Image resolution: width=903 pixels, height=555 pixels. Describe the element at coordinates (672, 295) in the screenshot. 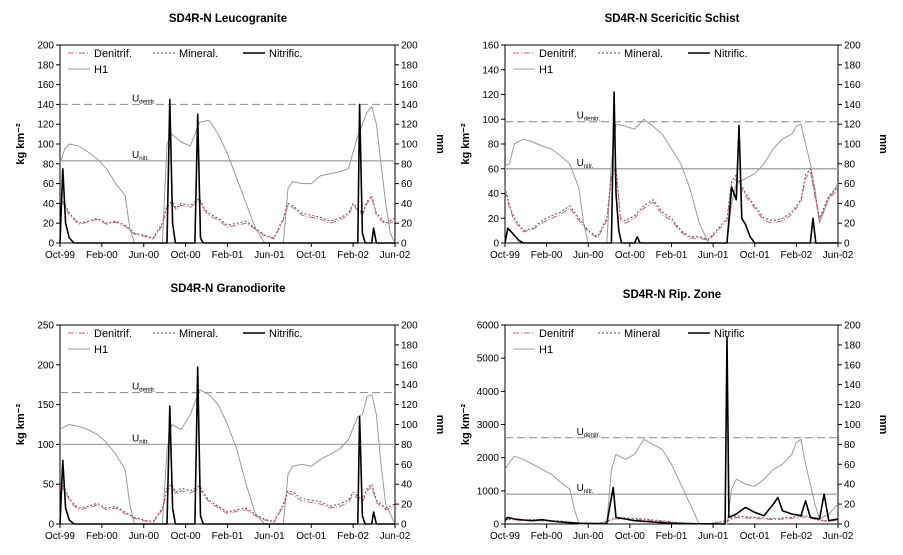

I see `chart-title: SD4R-N Rip. Zone` at that location.